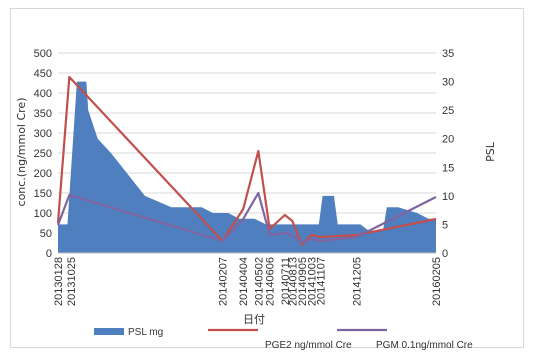 The height and width of the screenshot is (358, 534). I want to click on x-tick-label: 20140905, so click(303, 281).